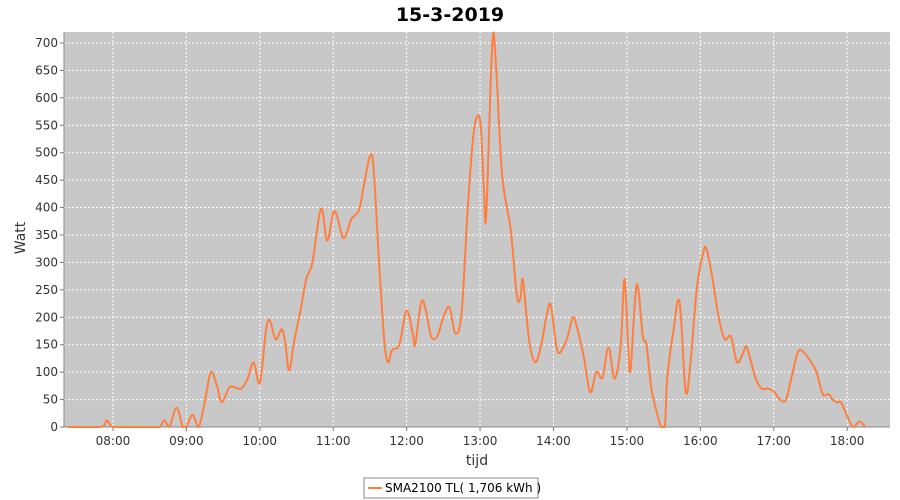 The image size is (900, 500). I want to click on legend-box, so click(451, 488).